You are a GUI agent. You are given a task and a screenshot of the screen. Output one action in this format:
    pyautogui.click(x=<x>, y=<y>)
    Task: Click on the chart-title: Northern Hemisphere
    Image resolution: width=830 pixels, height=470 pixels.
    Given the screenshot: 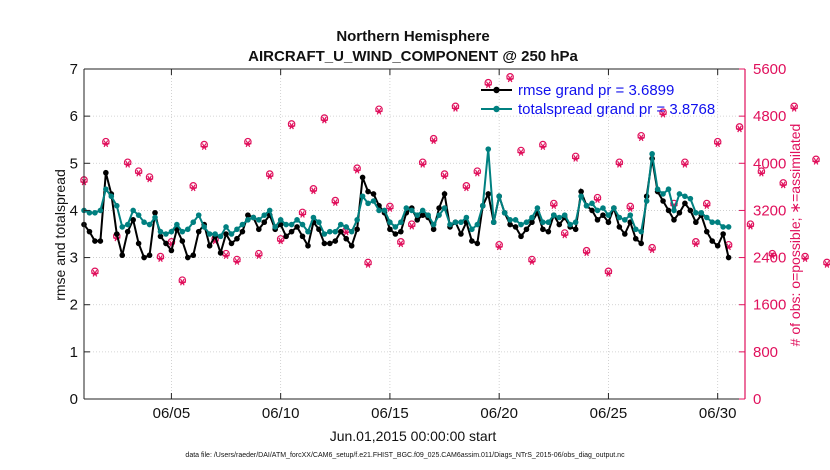 What is the action you would take?
    pyautogui.click(x=412, y=36)
    